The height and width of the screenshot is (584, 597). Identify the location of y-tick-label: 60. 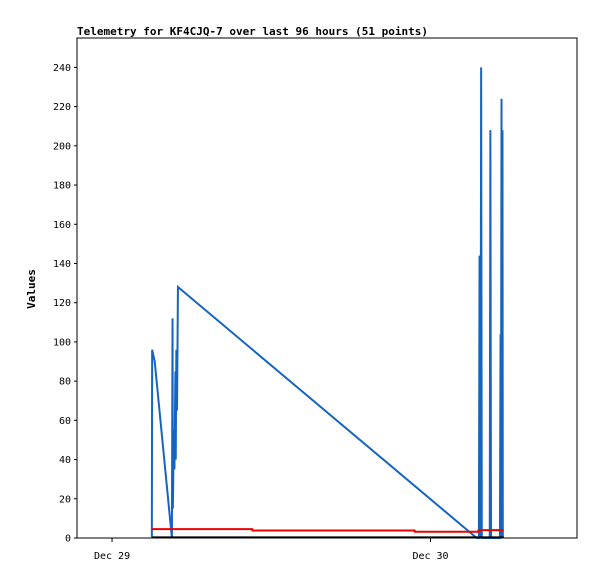
(65, 421).